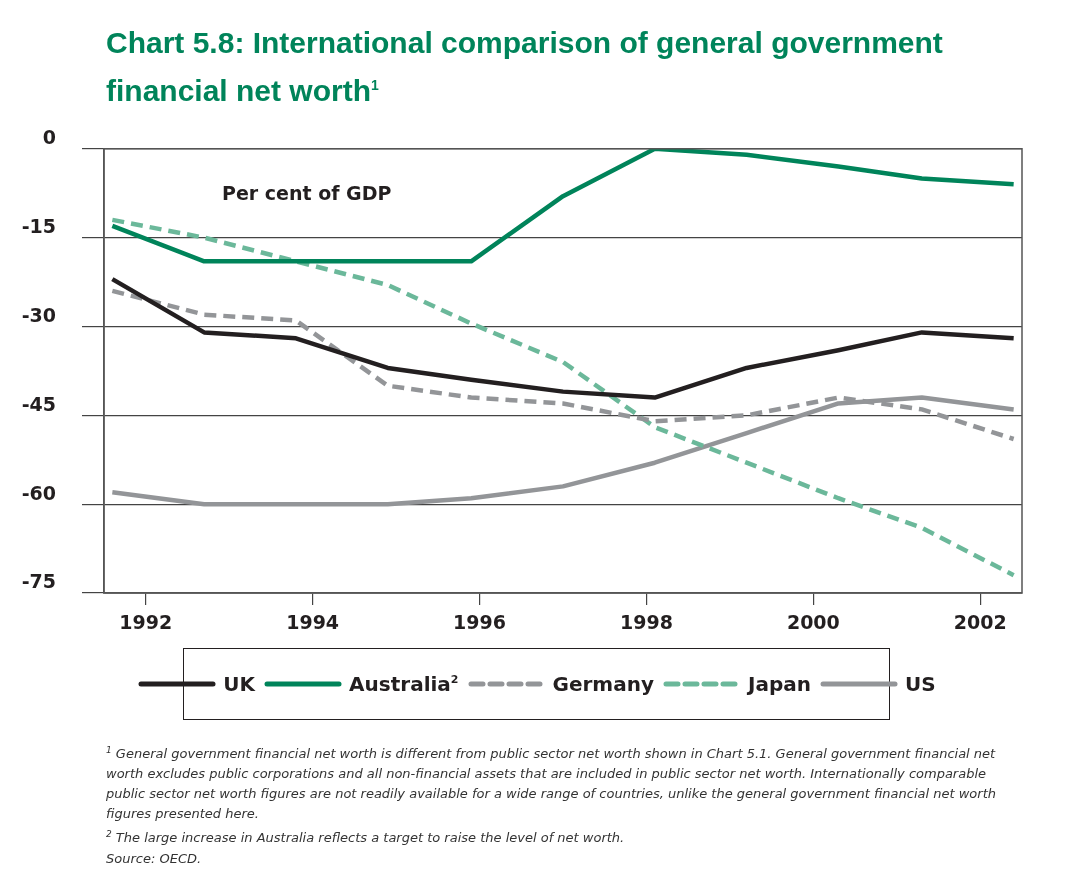  I want to click on y-axis-title: Per cent of GDP, so click(307, 192).